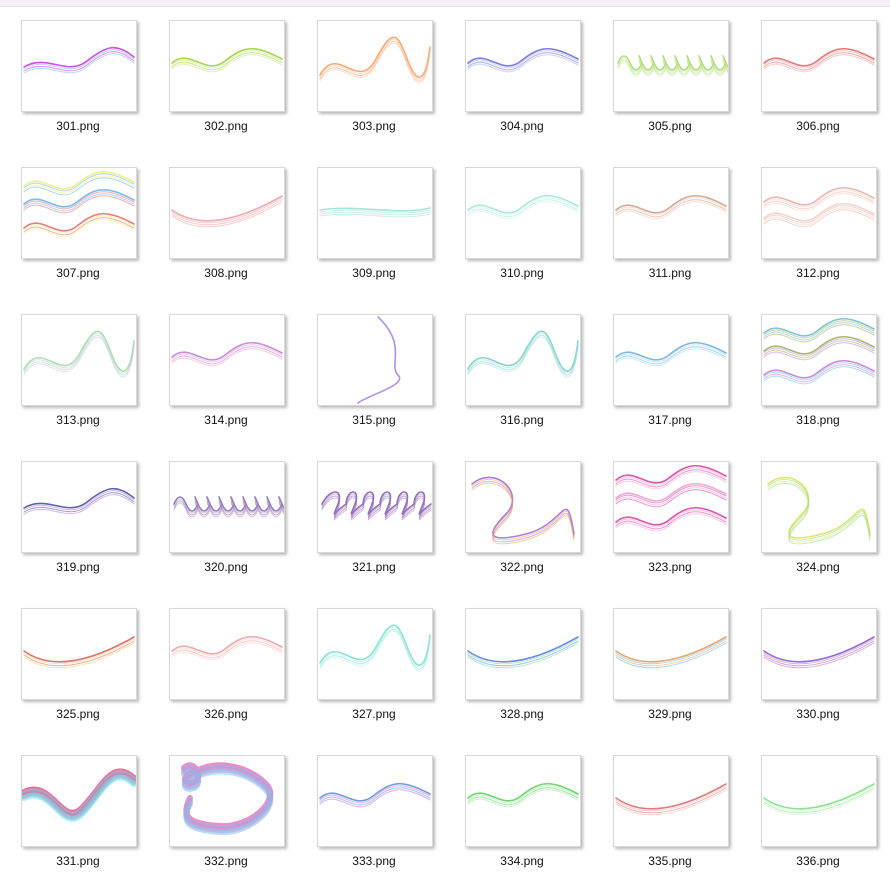  I want to click on file-name: 326.png, so click(226, 714).